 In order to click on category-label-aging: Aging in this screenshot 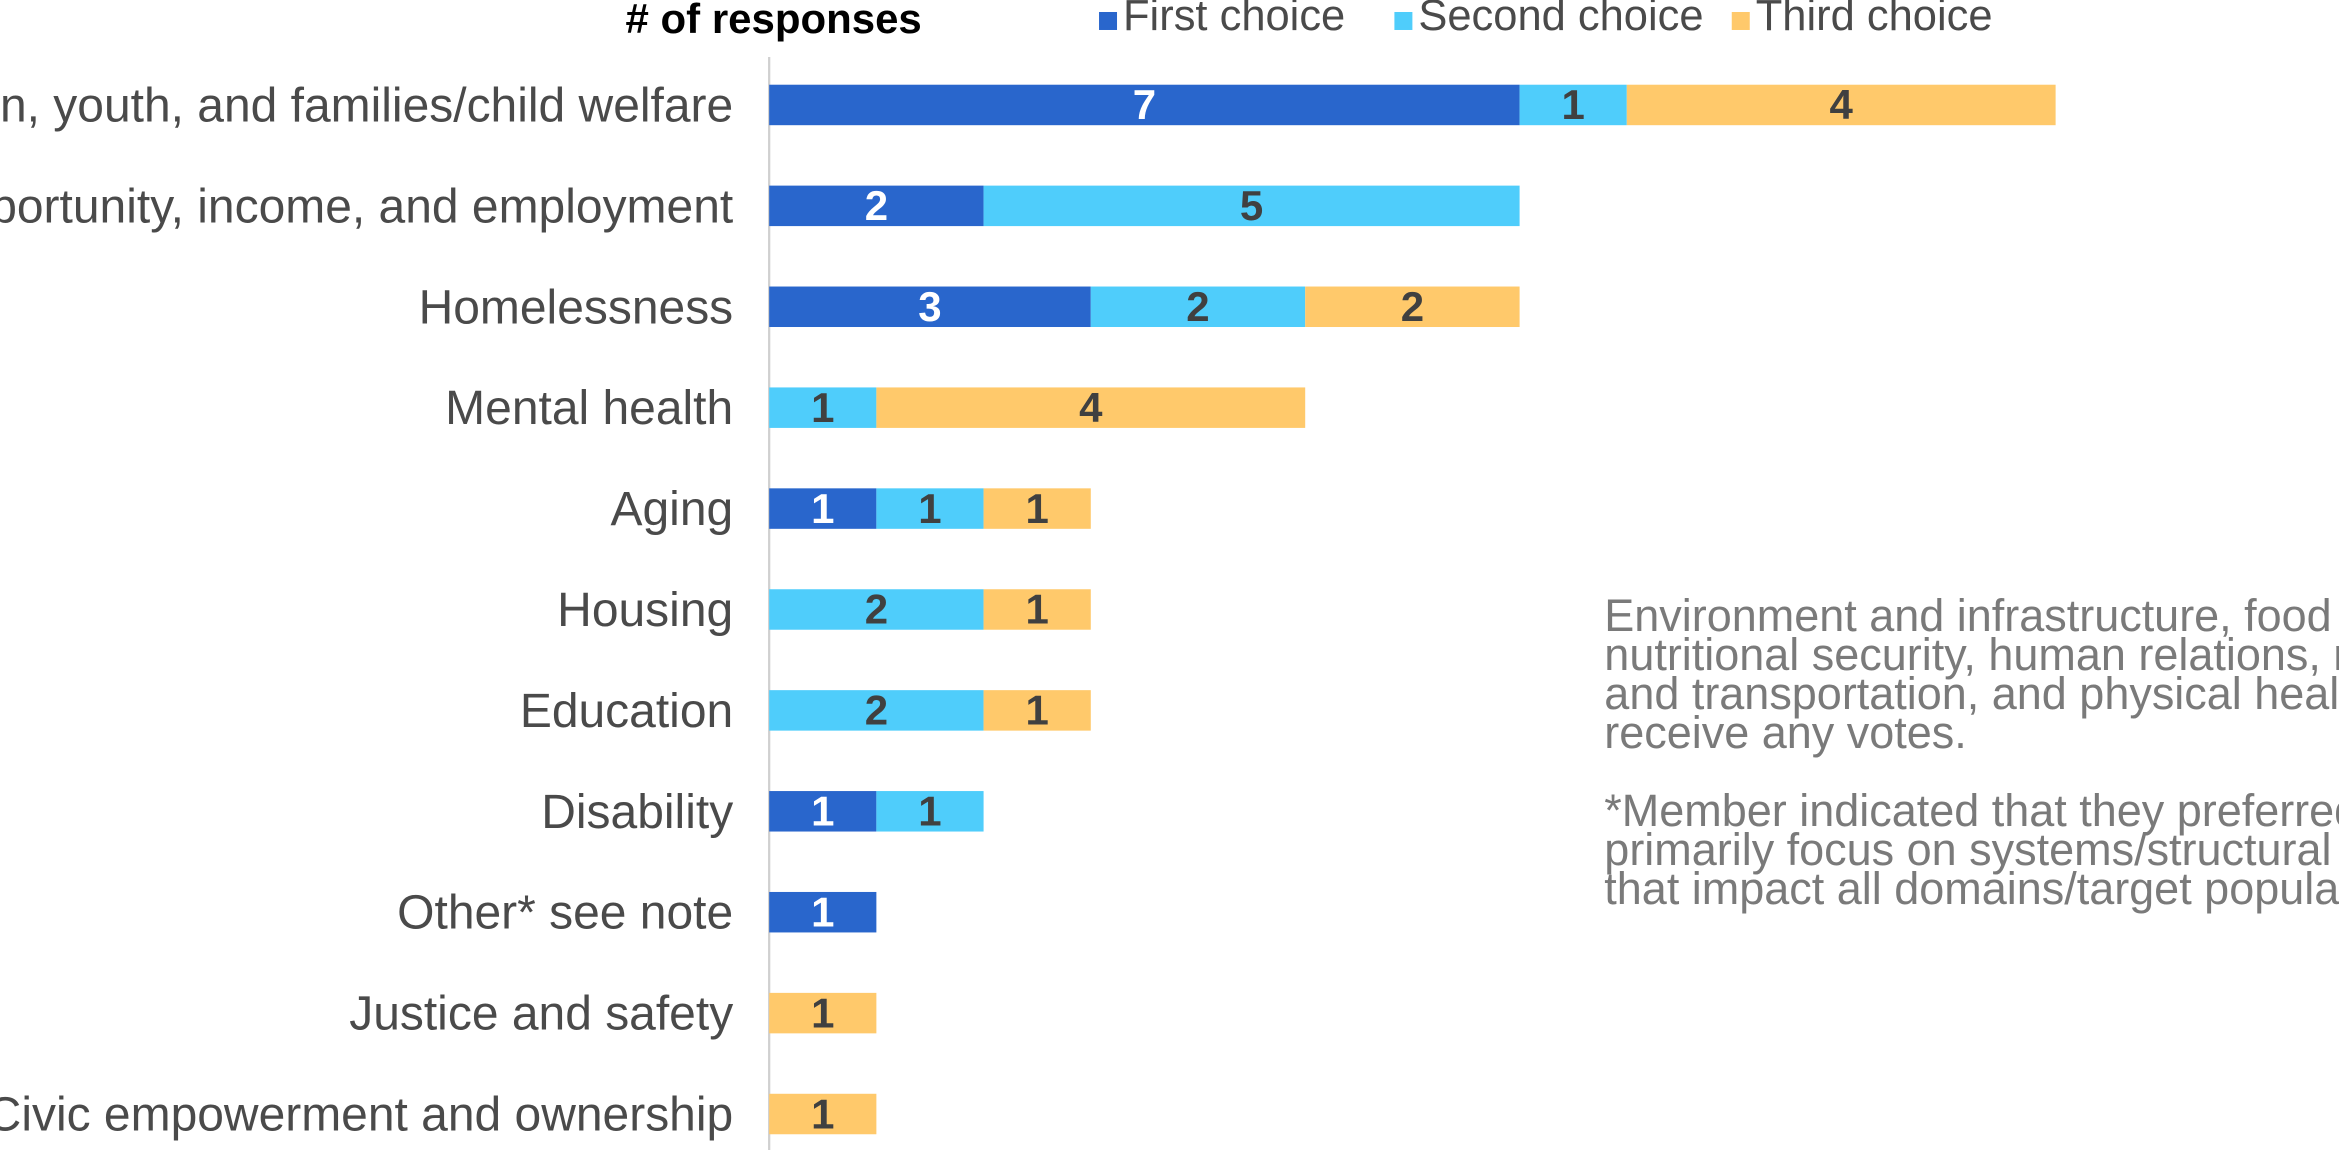, I will do `click(672, 509)`.